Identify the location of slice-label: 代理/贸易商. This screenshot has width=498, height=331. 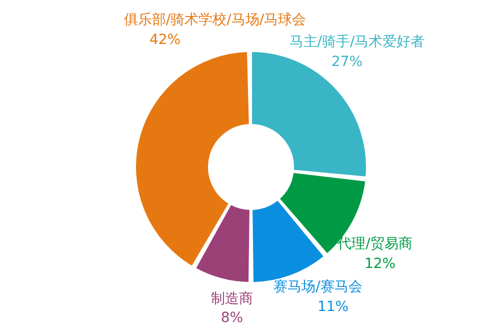
(374, 244).